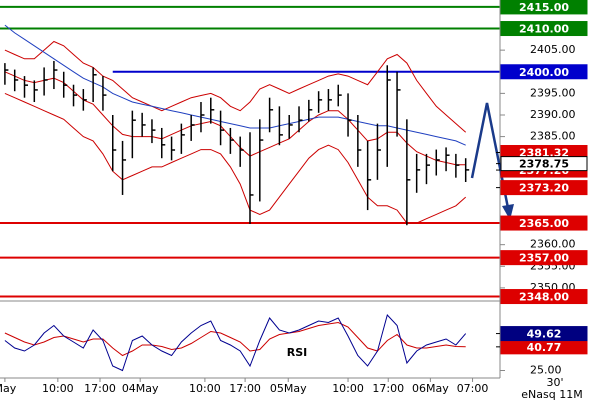  I want to click on level-label: 2348.00, so click(544, 297).